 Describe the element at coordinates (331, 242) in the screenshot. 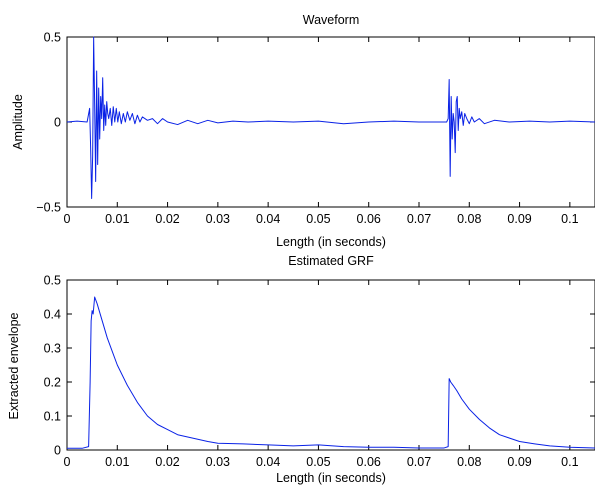

I see `waveform-x-axis-label: Length (in seconds)` at that location.